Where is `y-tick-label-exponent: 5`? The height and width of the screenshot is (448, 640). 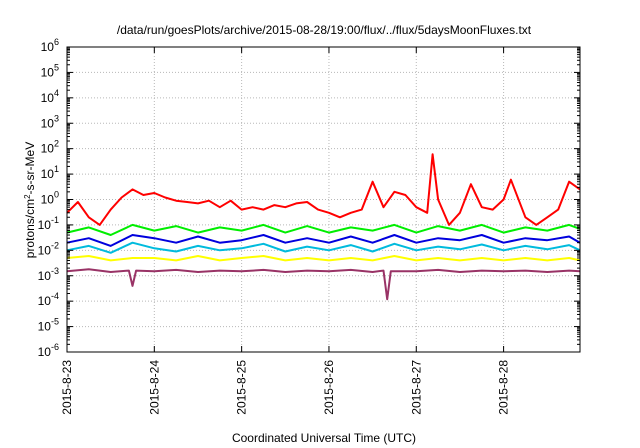
y-tick-label-exponent: 5 is located at coordinates (56, 67).